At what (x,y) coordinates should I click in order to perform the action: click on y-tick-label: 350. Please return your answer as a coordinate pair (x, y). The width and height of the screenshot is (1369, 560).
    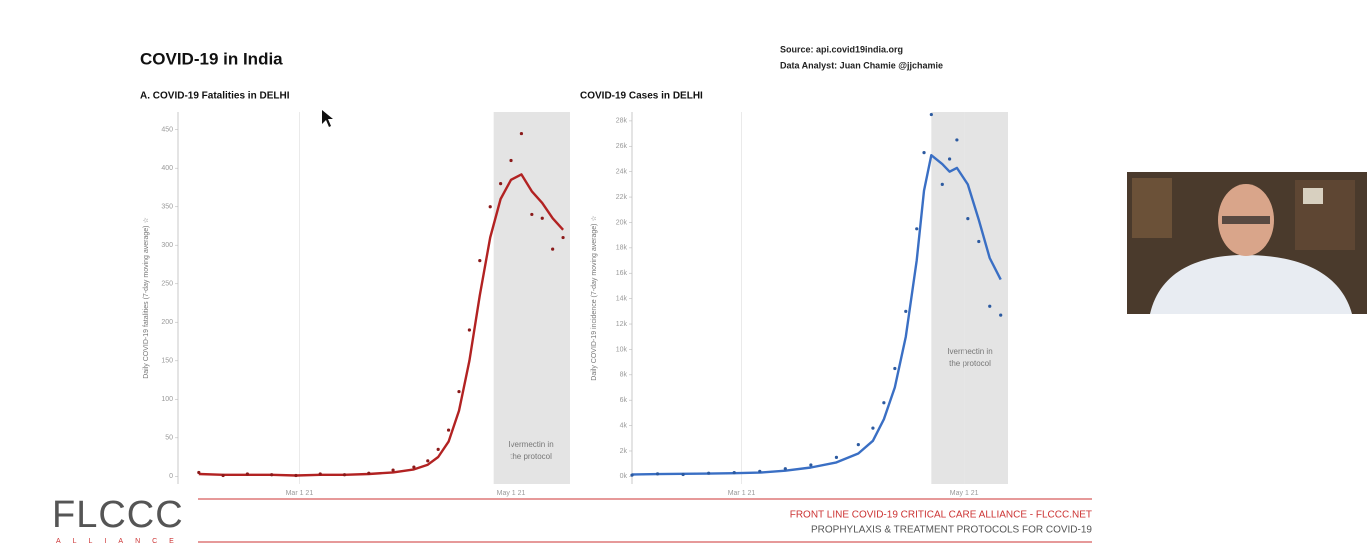
    Looking at the image, I should click on (167, 207).